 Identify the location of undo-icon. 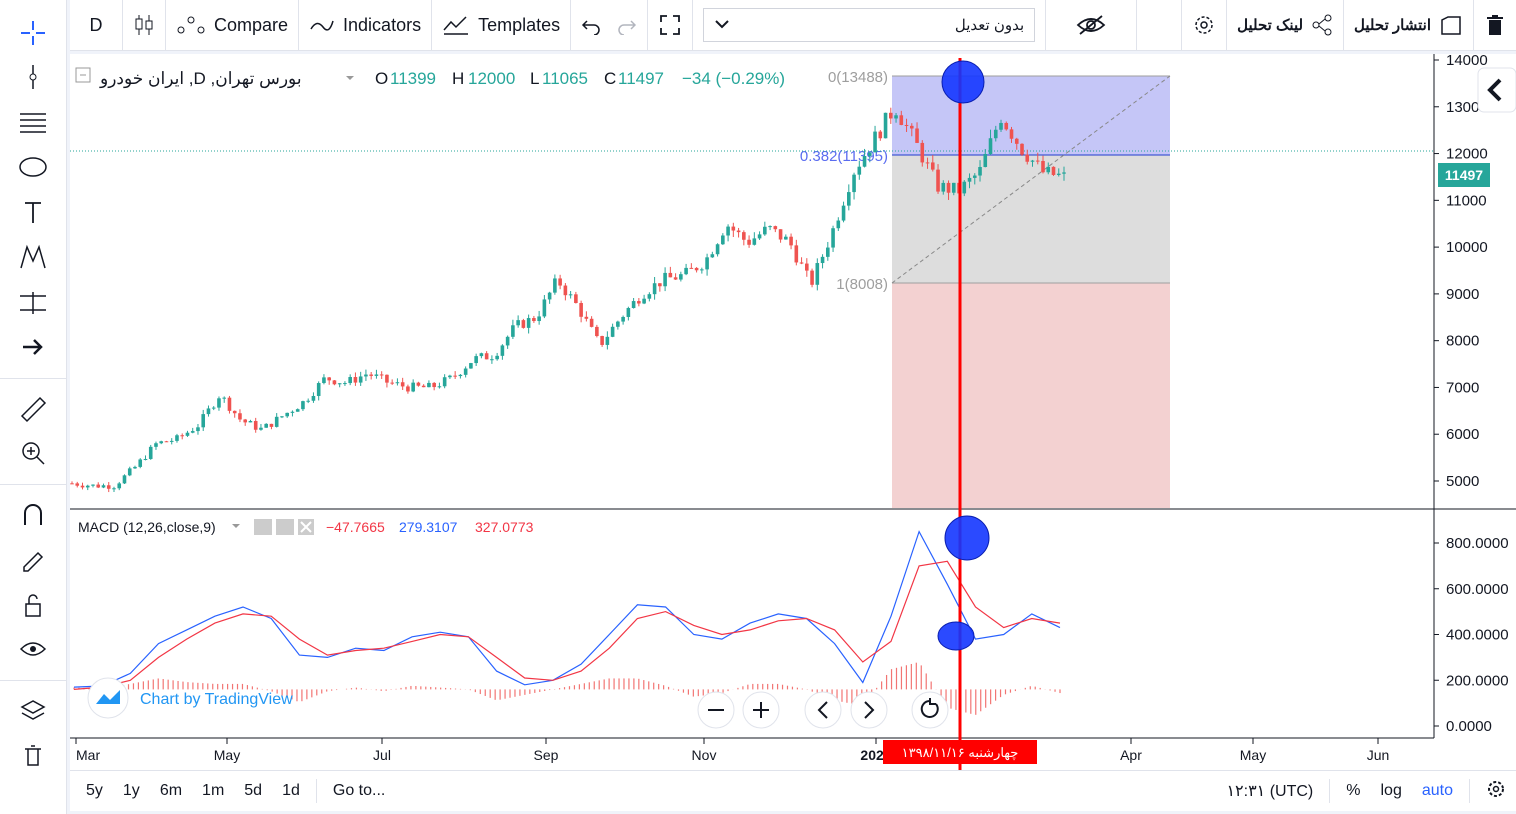
(591, 25).